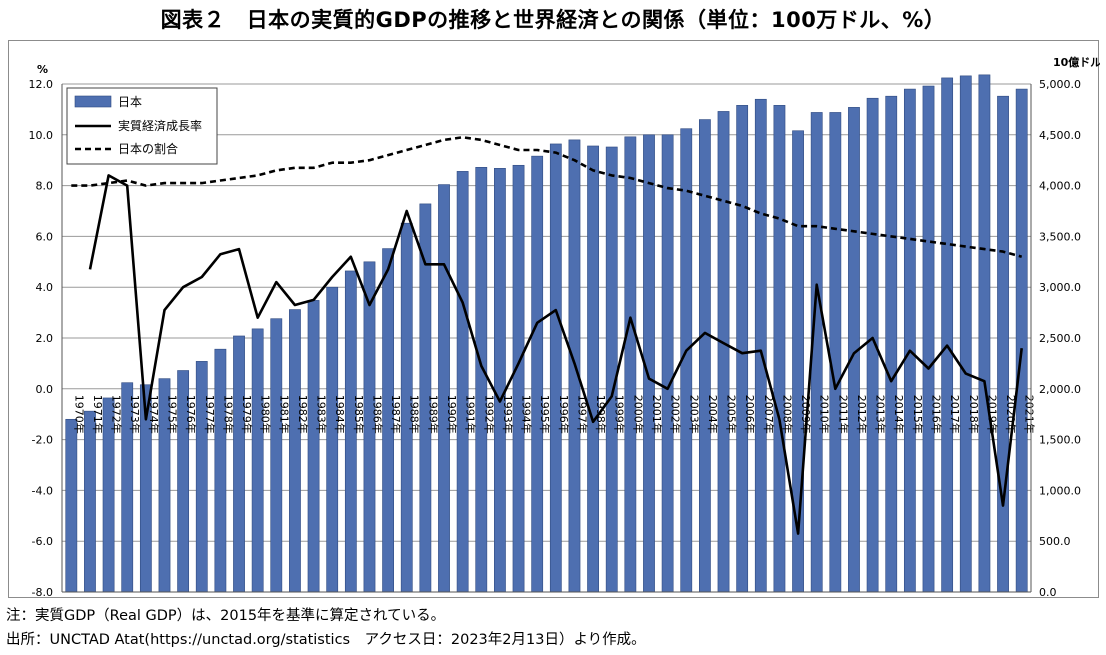  I want to click on x-tick-label: 1999年, so click(620, 414).